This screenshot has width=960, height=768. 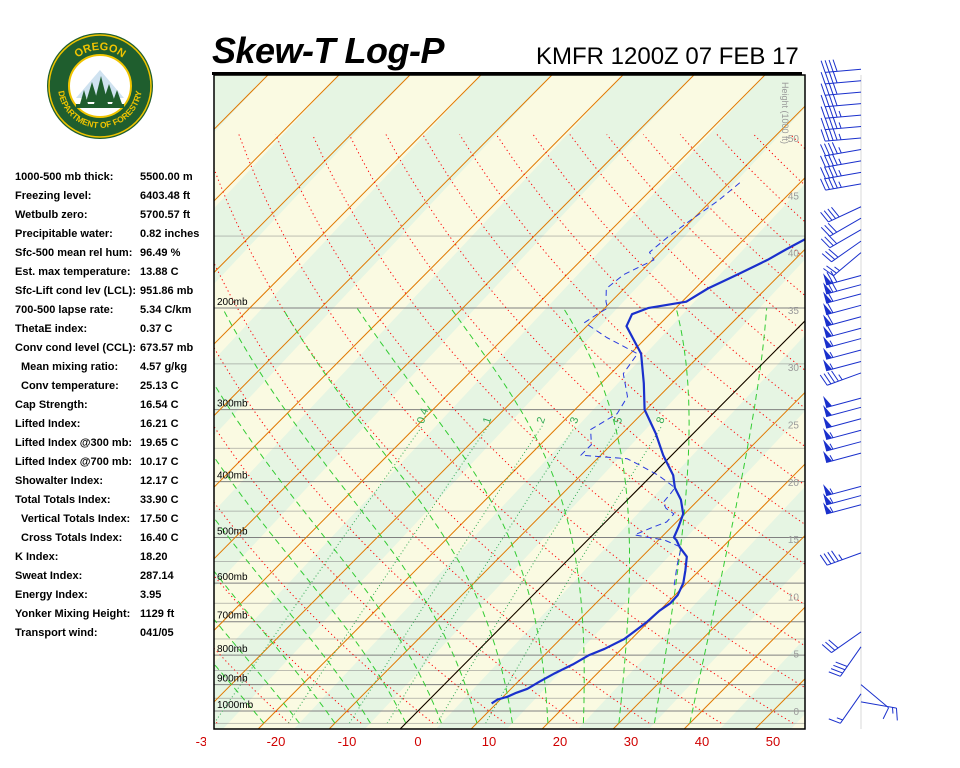 I want to click on index-label: Yonker Mixing Height:, so click(x=73, y=614).